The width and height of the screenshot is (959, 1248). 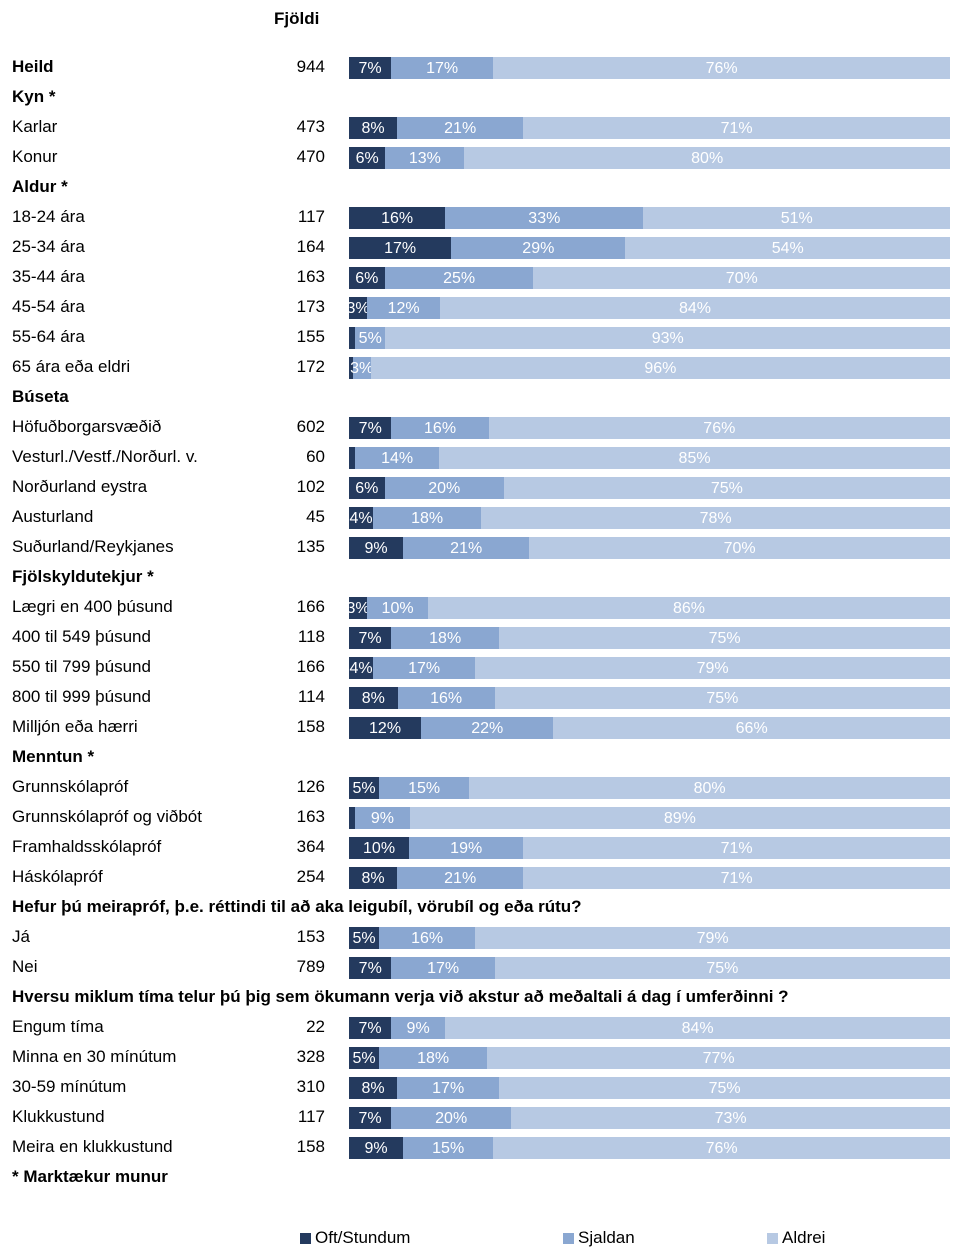 What do you see at coordinates (427, 938) in the screenshot?
I see `data-label: 16%` at bounding box center [427, 938].